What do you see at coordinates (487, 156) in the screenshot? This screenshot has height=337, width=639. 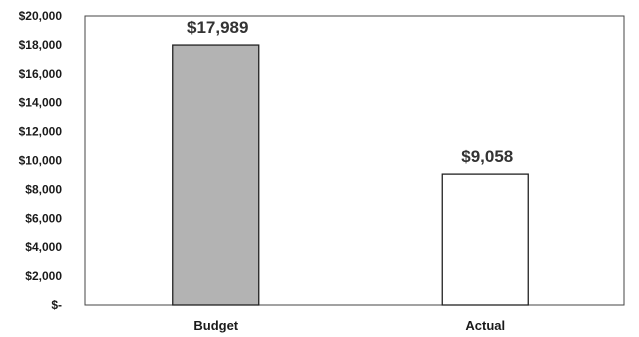 I see `data-label-actual: $9,058` at bounding box center [487, 156].